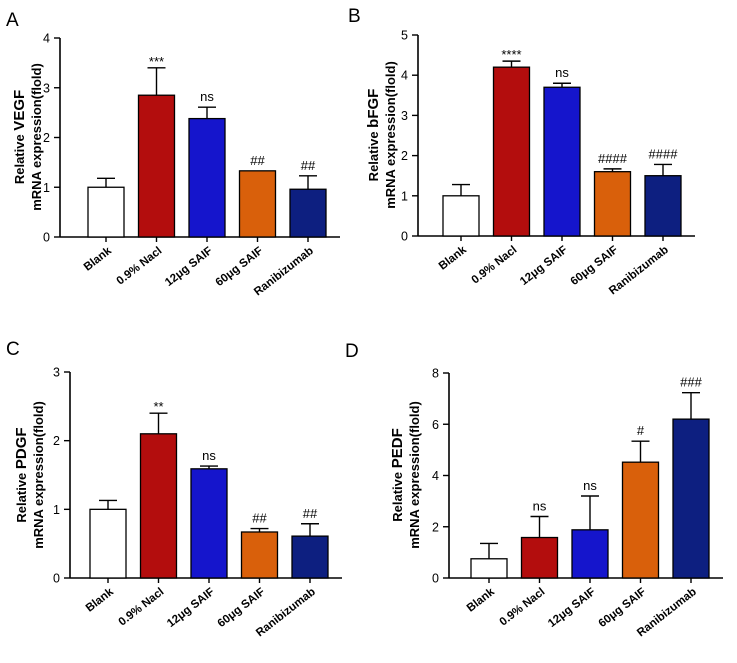 Image resolution: width=737 pixels, height=663 pixels. Describe the element at coordinates (19, 110) in the screenshot. I see `y-axis-label-gene: VEGF` at that location.